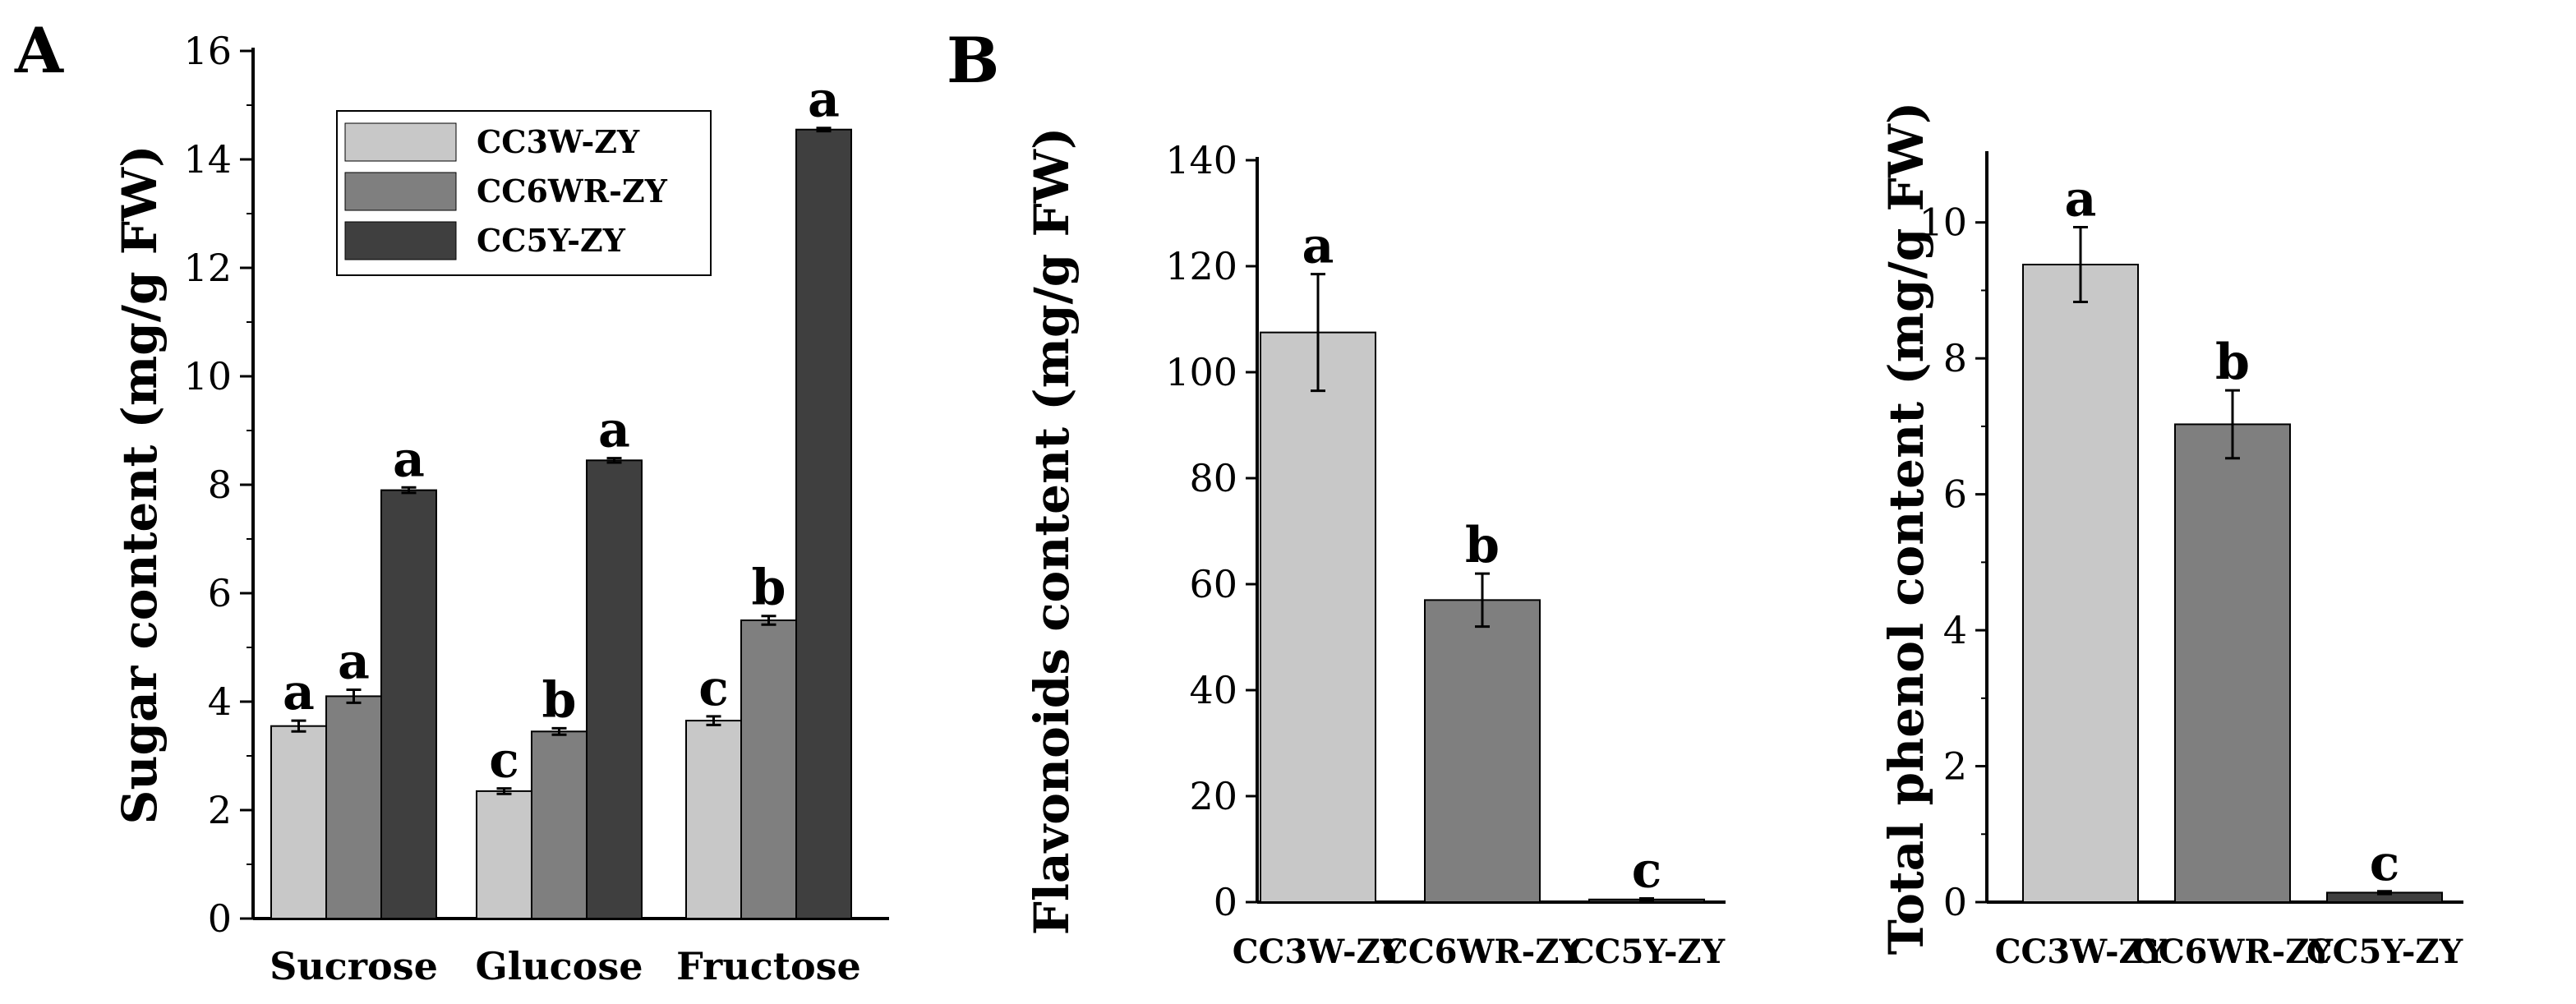 The width and height of the screenshot is (2576, 1004). Describe the element at coordinates (207, 268) in the screenshot. I see `y-tick-label: 12` at that location.